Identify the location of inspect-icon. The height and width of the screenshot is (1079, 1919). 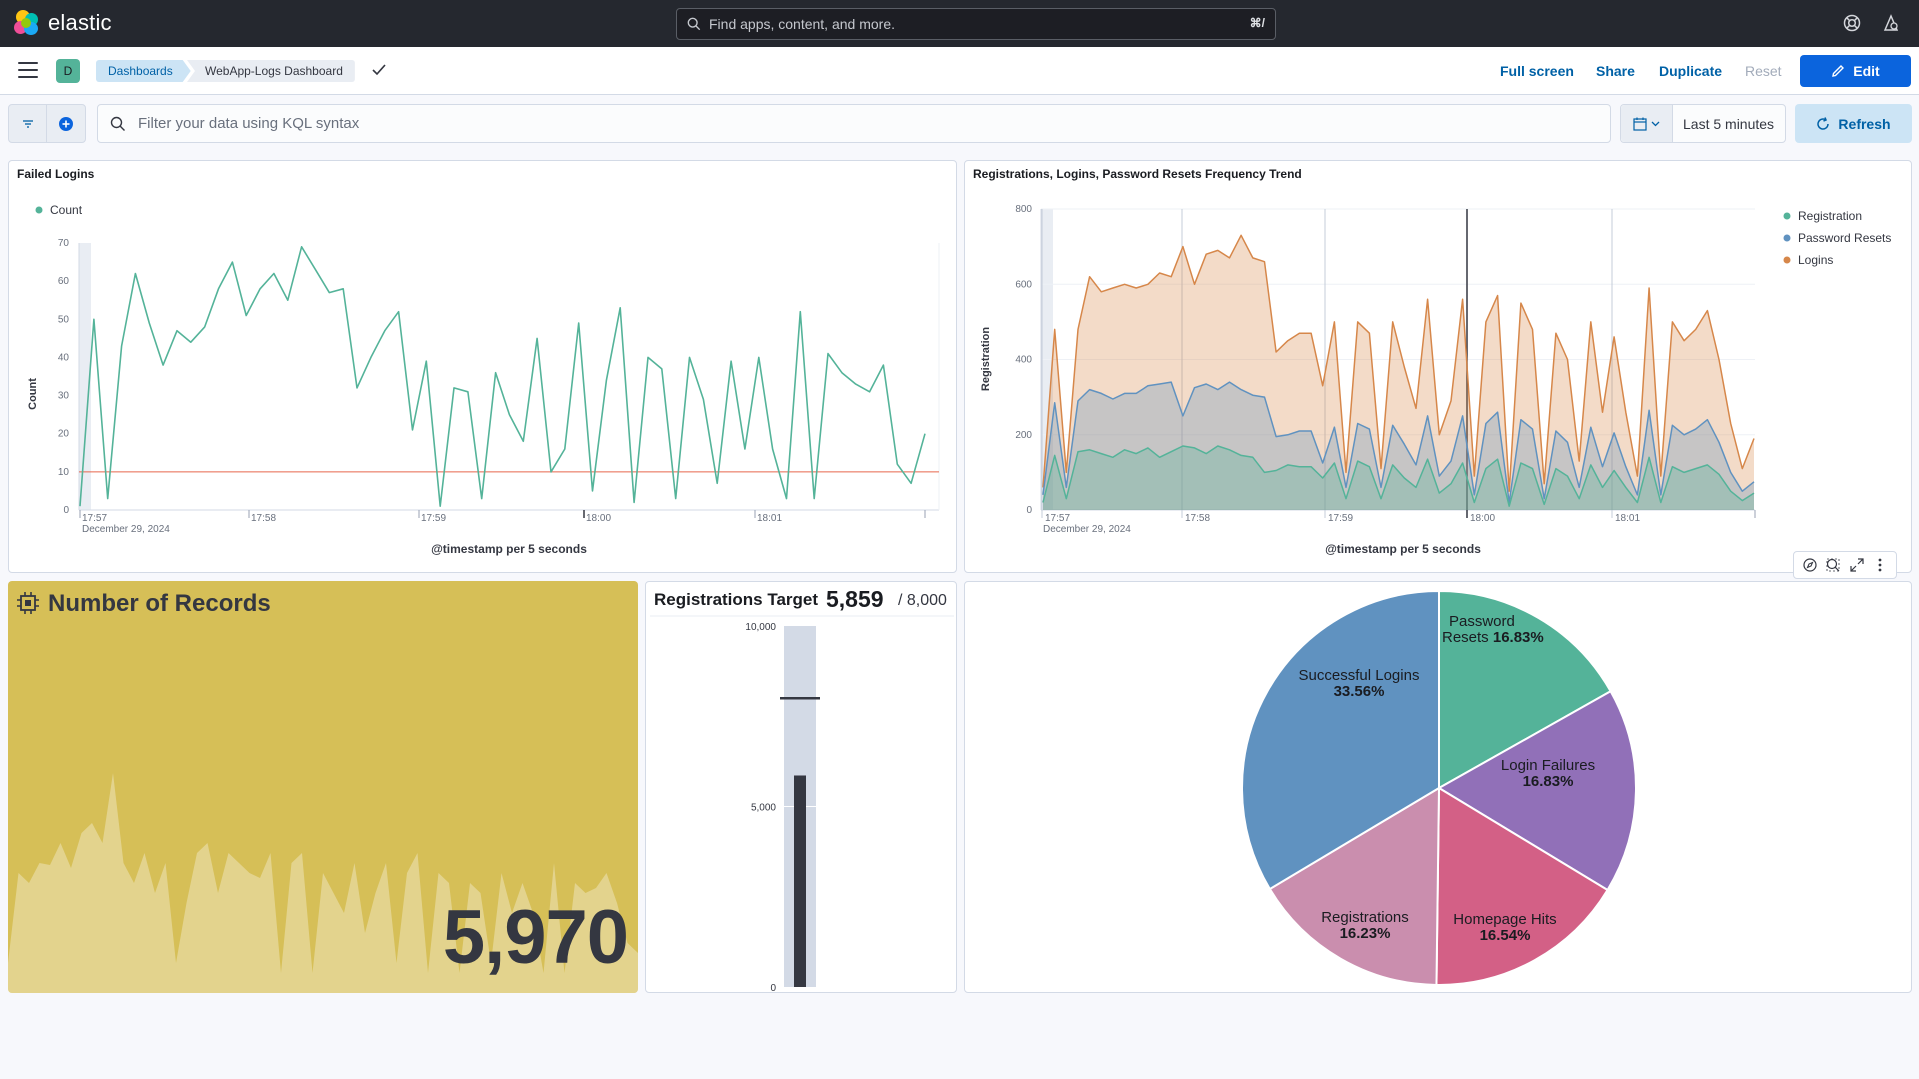
(1833, 565).